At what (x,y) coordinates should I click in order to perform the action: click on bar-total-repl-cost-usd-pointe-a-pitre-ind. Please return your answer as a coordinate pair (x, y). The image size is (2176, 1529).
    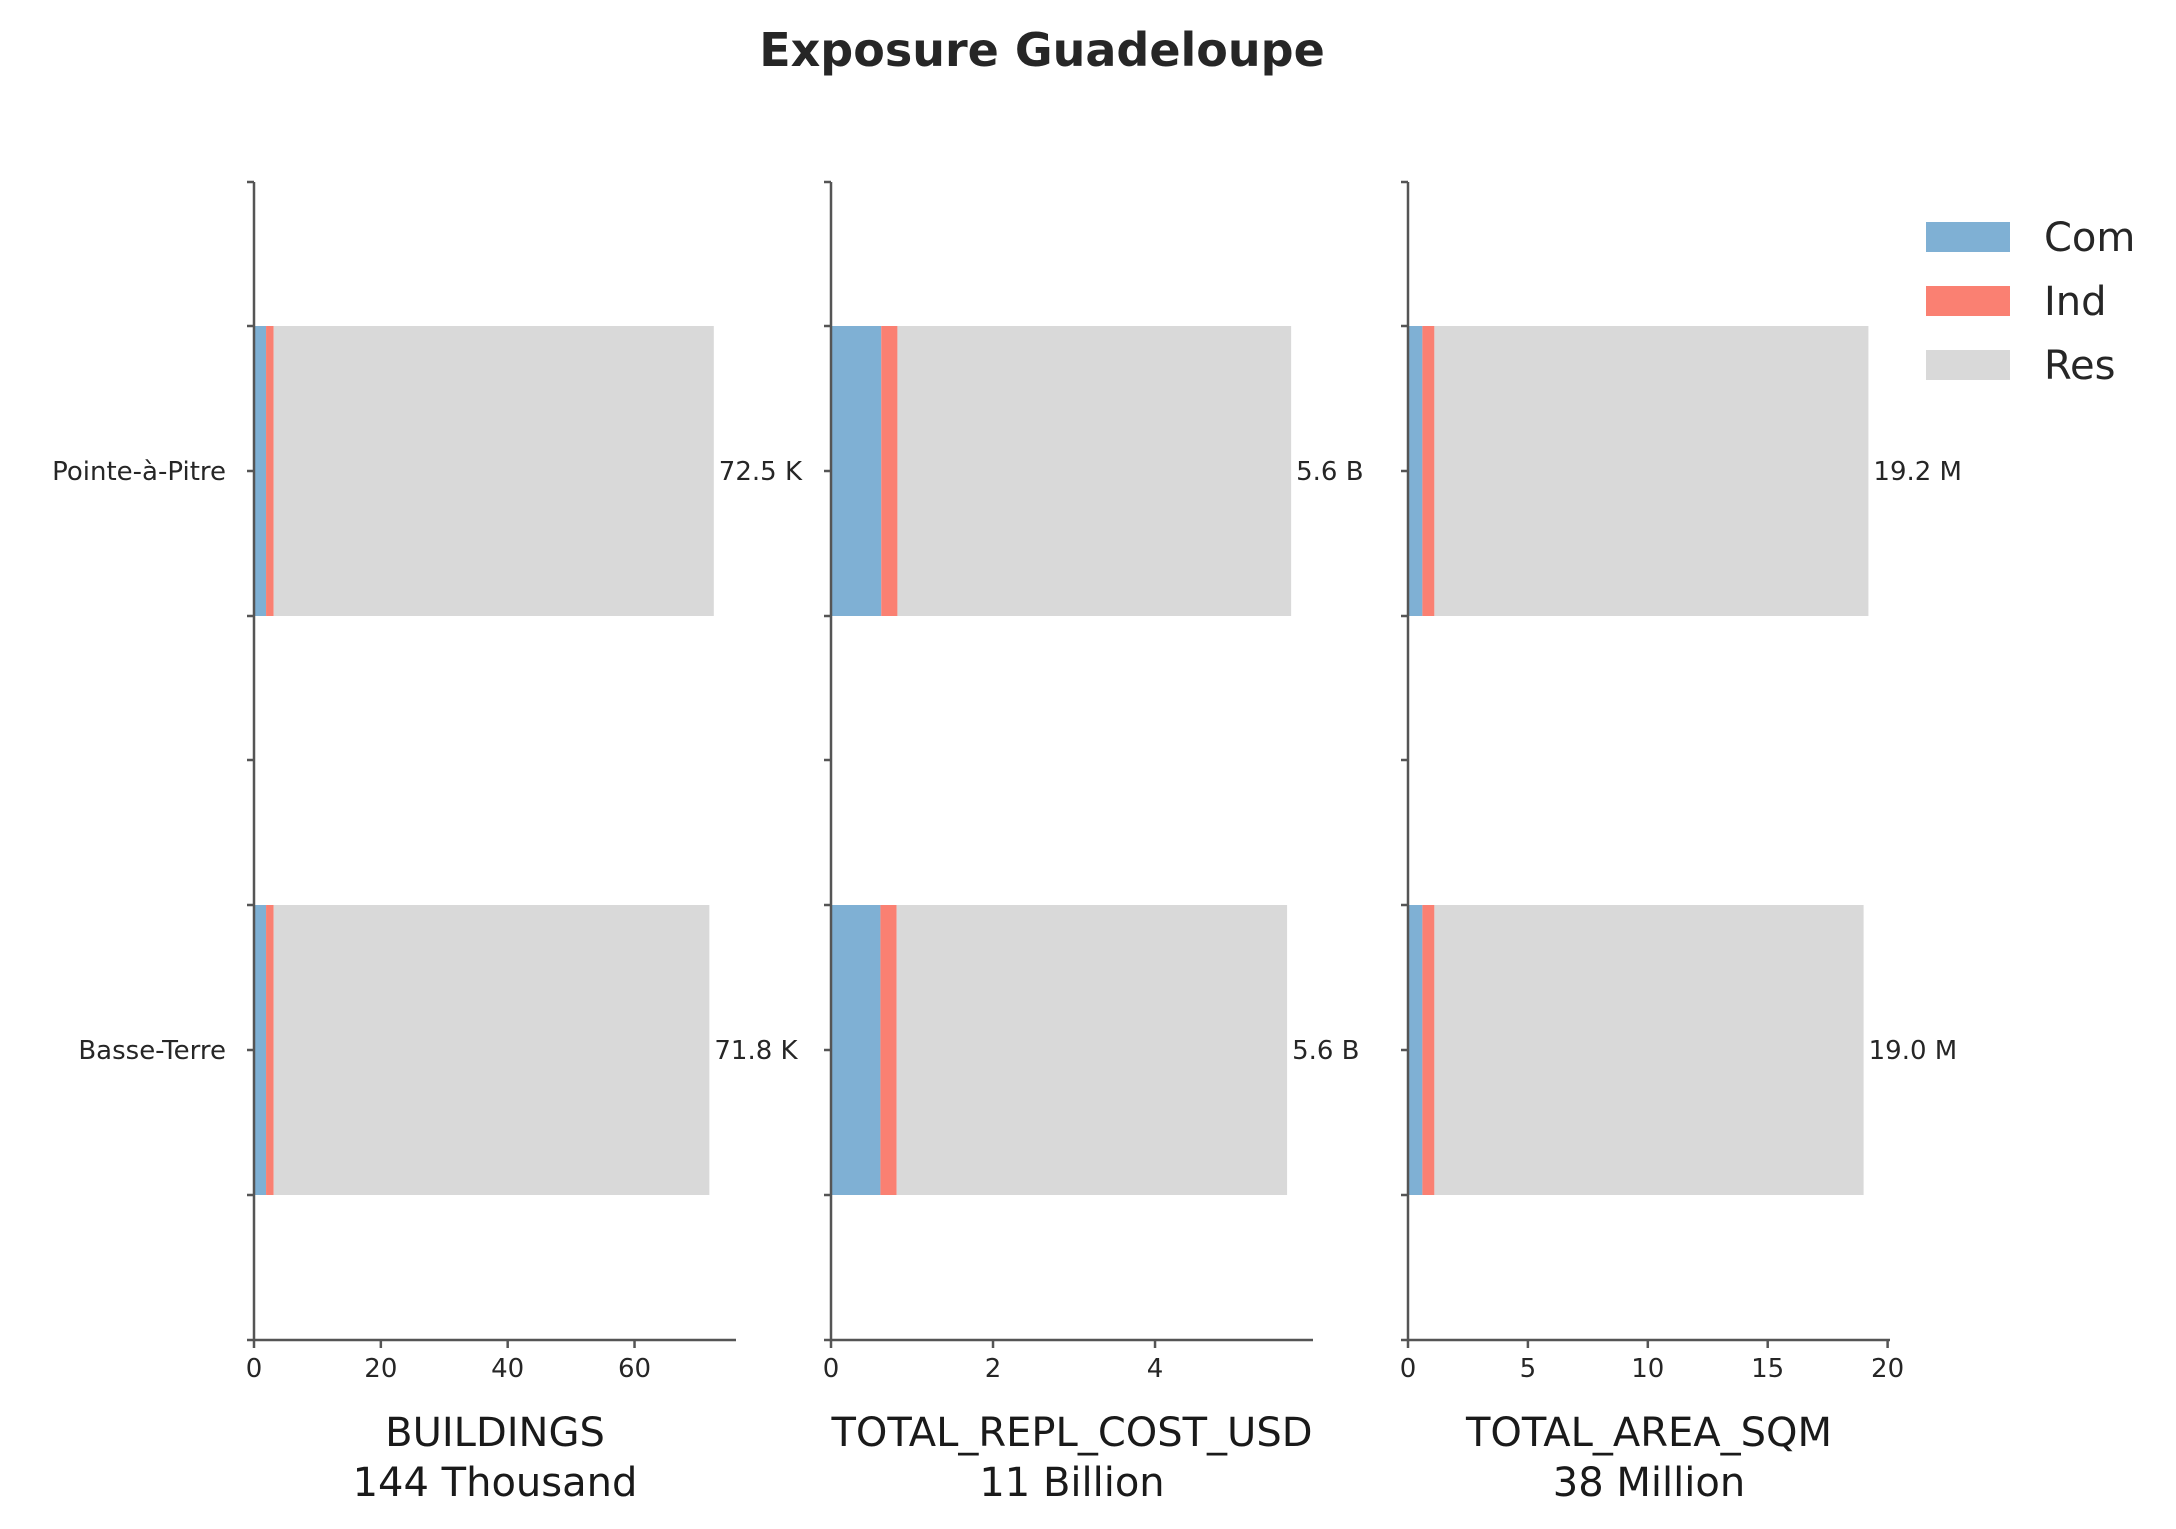
    Looking at the image, I should click on (889, 471).